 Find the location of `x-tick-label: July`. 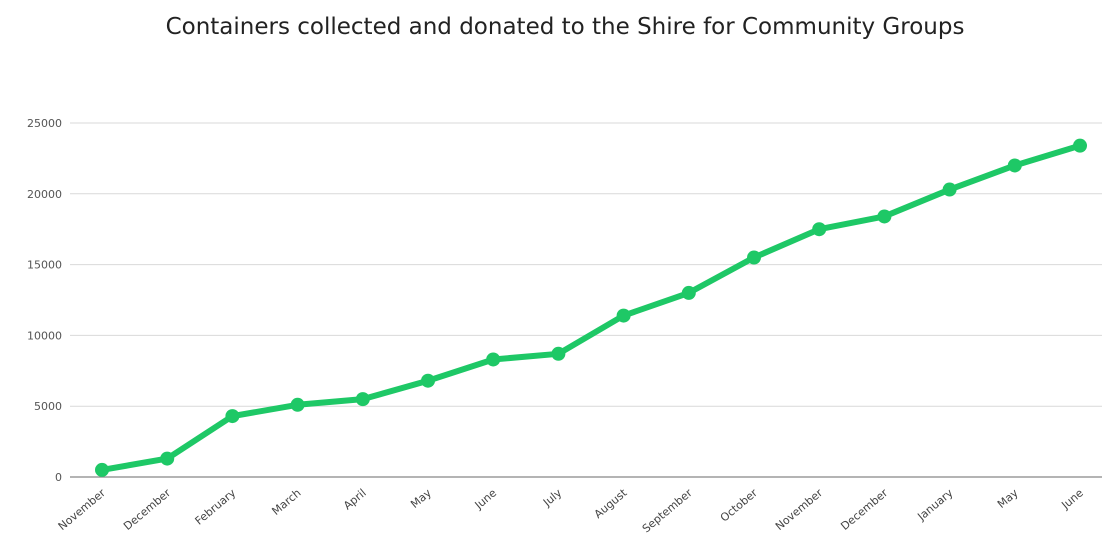

x-tick-label: July is located at coordinates (552, 498).